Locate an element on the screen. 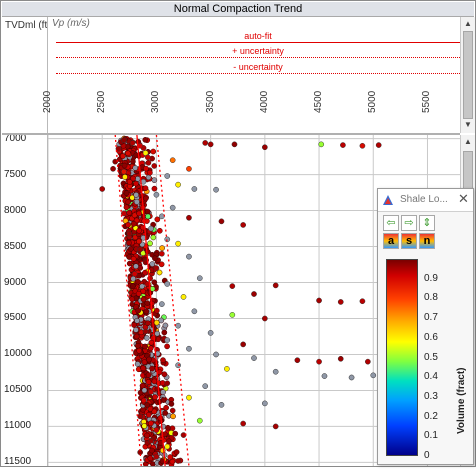 The image size is (476, 471). scroll-up-icon: ▲ is located at coordinates (468, 23).